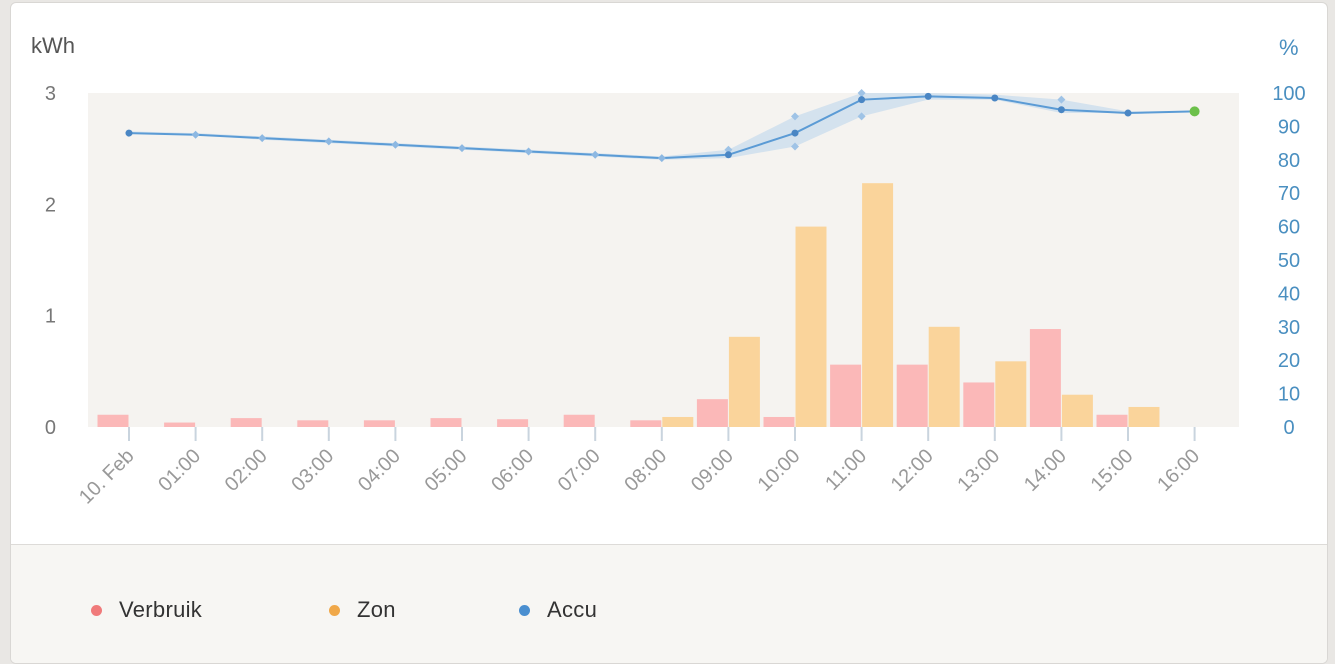  I want to click on legend-label-verbruik: Verbruik, so click(161, 609).